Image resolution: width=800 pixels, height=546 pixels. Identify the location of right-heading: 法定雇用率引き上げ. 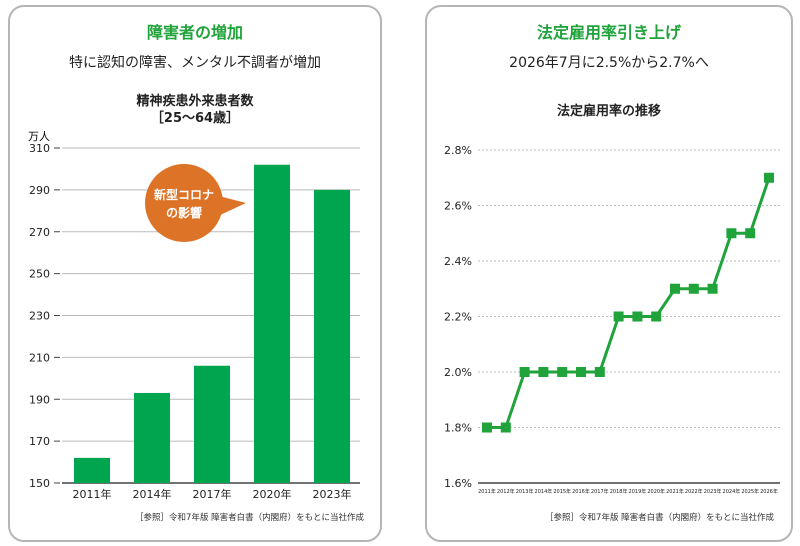
(608, 32).